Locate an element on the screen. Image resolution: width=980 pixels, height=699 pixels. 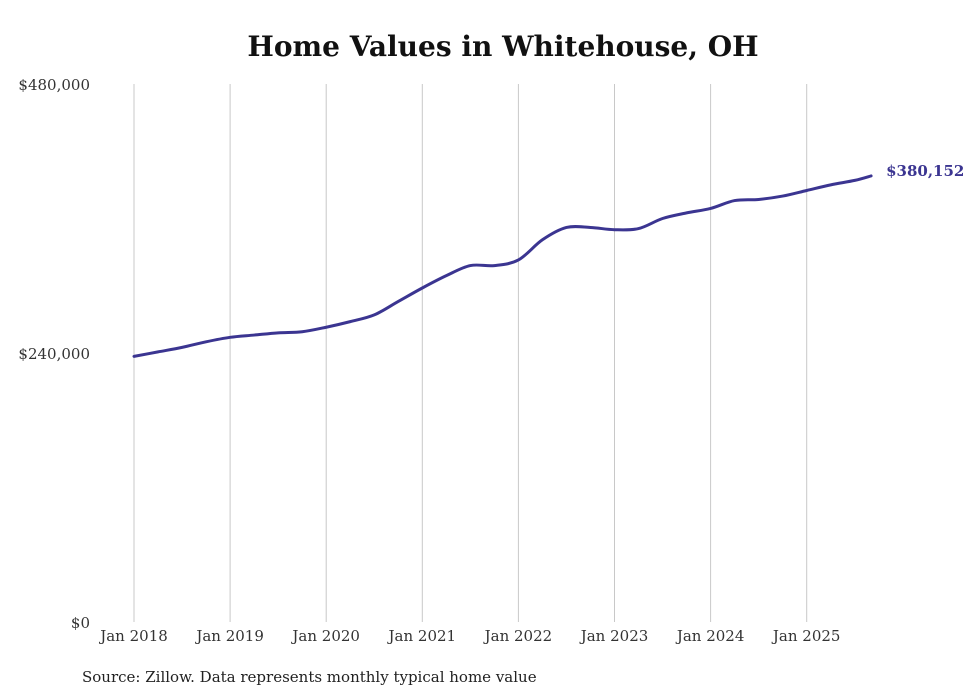
y-axis-ticks: $0 $240,000 $480,000 is located at coordinates (54, 354).